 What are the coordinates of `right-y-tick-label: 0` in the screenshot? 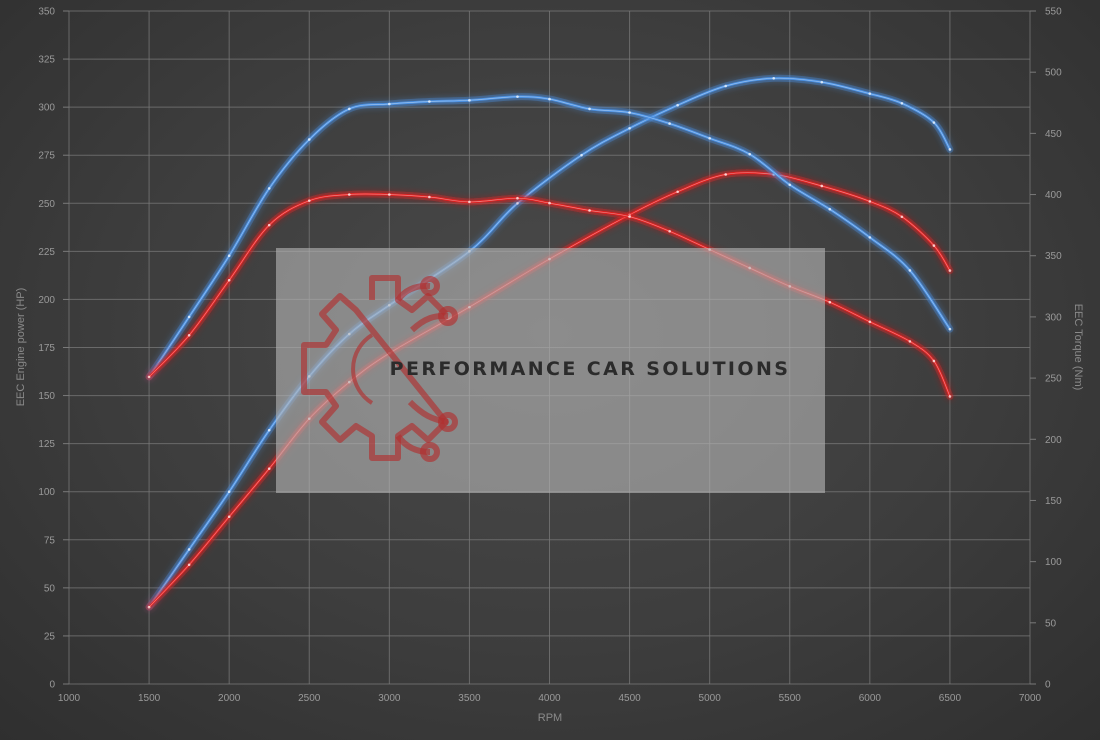 It's located at (1048, 685).